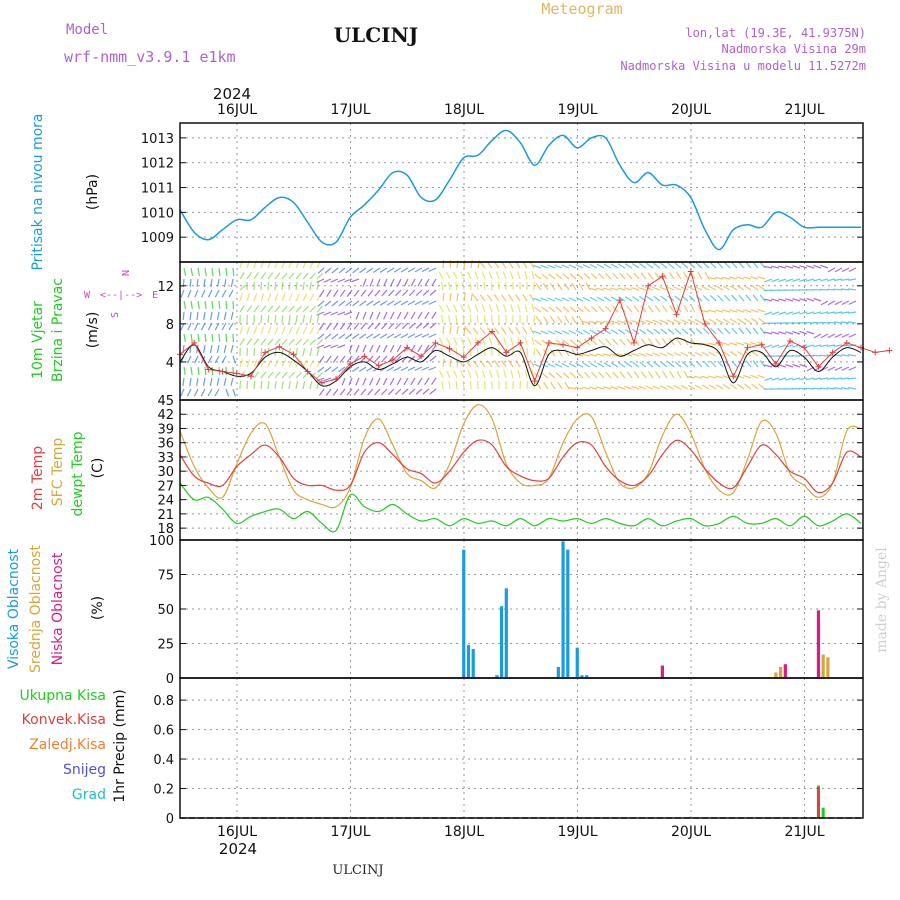 This screenshot has height=900, width=900. I want to click on altitude-label: Nadmorska Visina 29m, so click(794, 49).